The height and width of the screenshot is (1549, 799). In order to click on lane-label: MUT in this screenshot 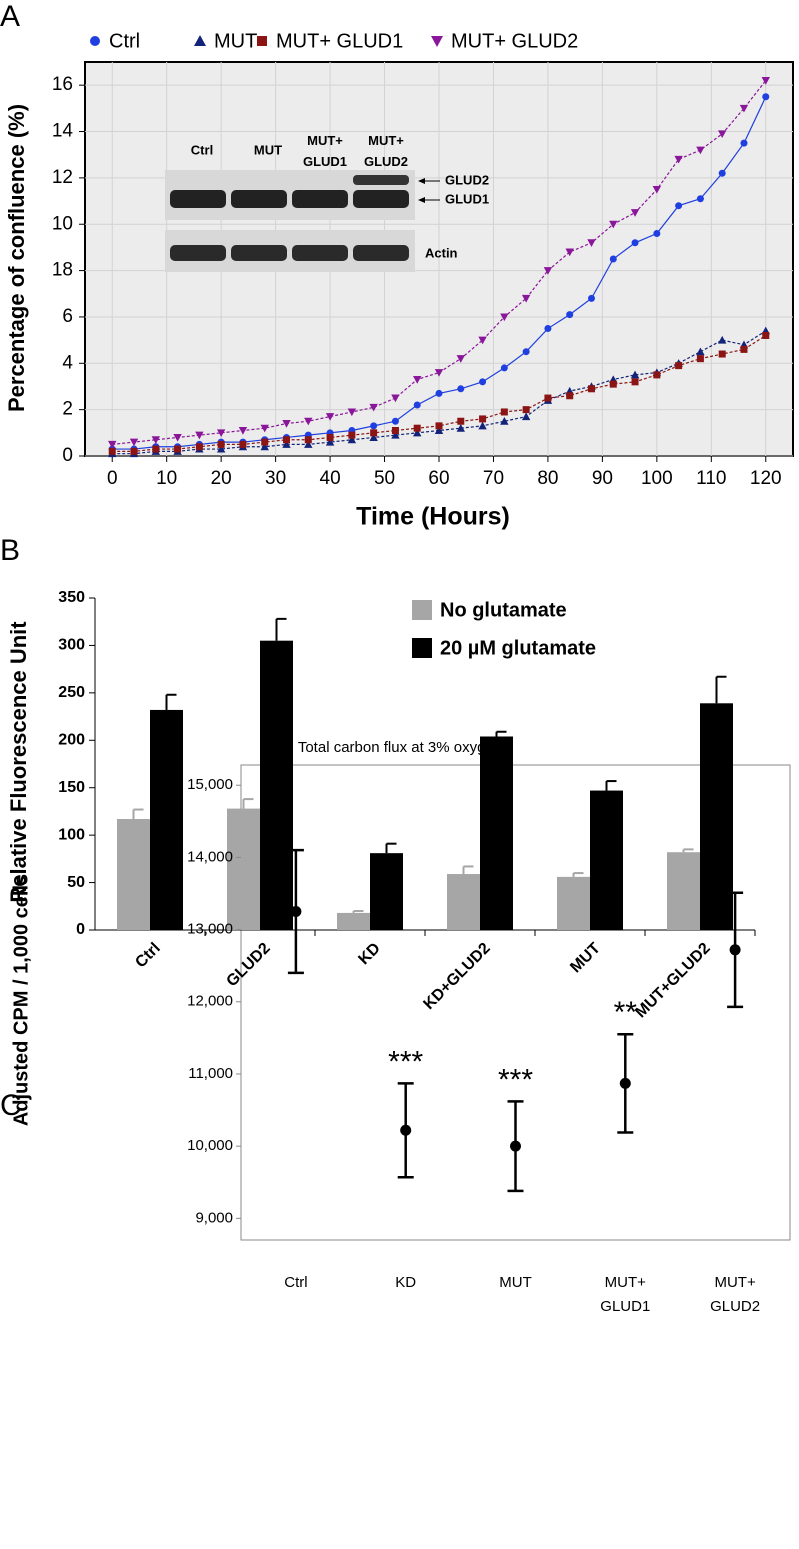, I will do `click(268, 149)`.